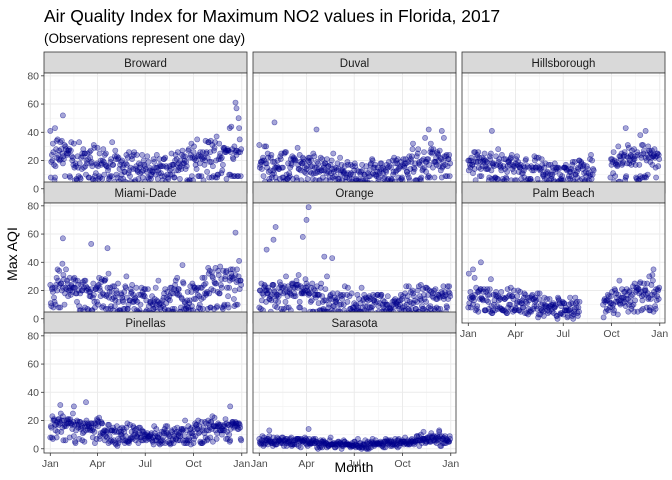 The width and height of the screenshot is (672, 480). I want to click on x-tick-label: Jul, so click(563, 334).